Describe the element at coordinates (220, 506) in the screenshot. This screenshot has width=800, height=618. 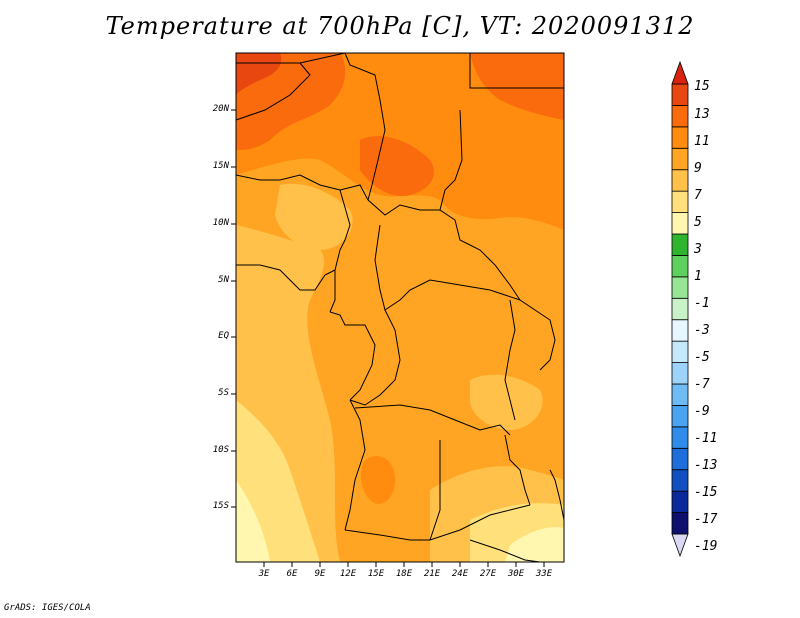
I see `lat-label-15s: 15S` at that location.